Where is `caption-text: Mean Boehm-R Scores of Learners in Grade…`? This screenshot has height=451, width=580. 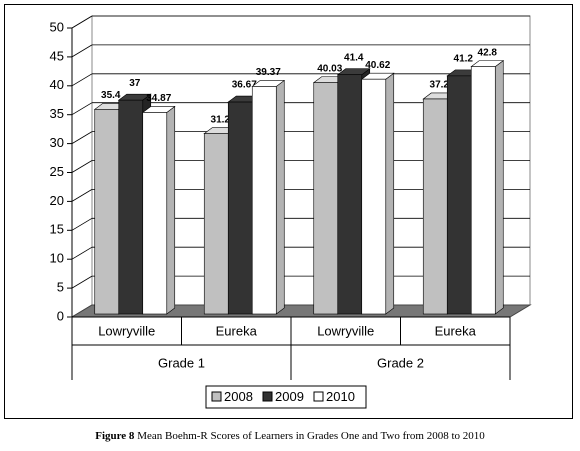 caption-text: Mean Boehm-R Scores of Learners in Grade… is located at coordinates (311, 436).